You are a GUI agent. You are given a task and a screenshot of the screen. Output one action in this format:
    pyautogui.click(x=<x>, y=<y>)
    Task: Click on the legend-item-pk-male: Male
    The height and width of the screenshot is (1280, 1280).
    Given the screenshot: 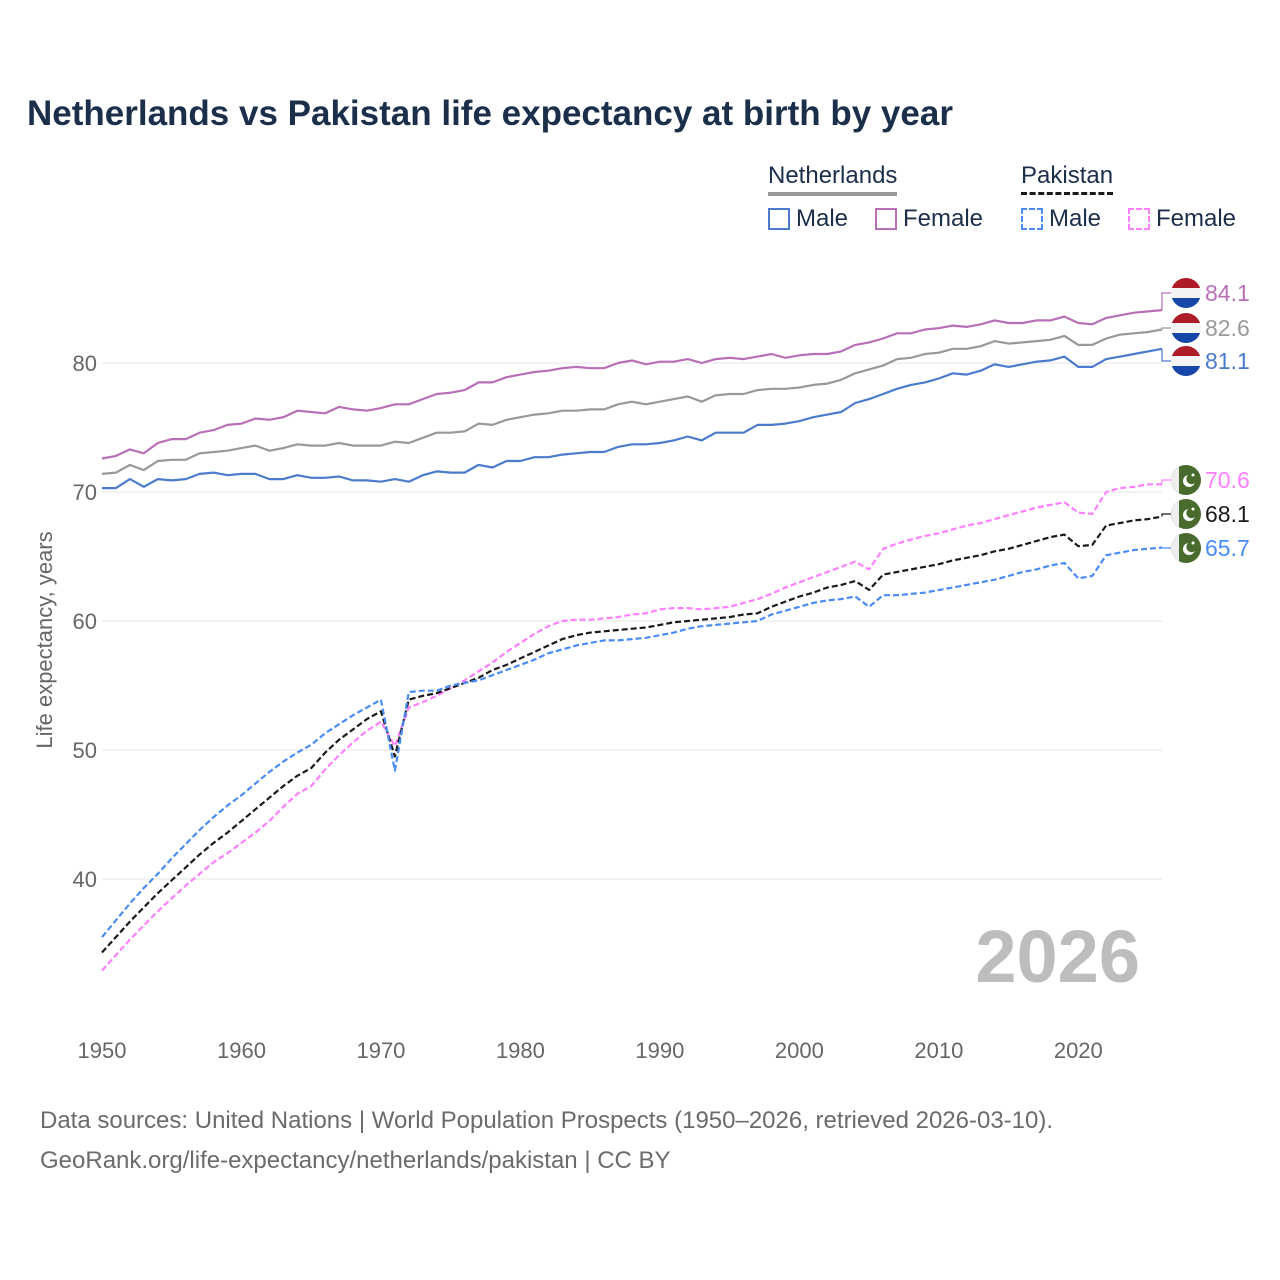 What is the action you would take?
    pyautogui.click(x=1061, y=219)
    